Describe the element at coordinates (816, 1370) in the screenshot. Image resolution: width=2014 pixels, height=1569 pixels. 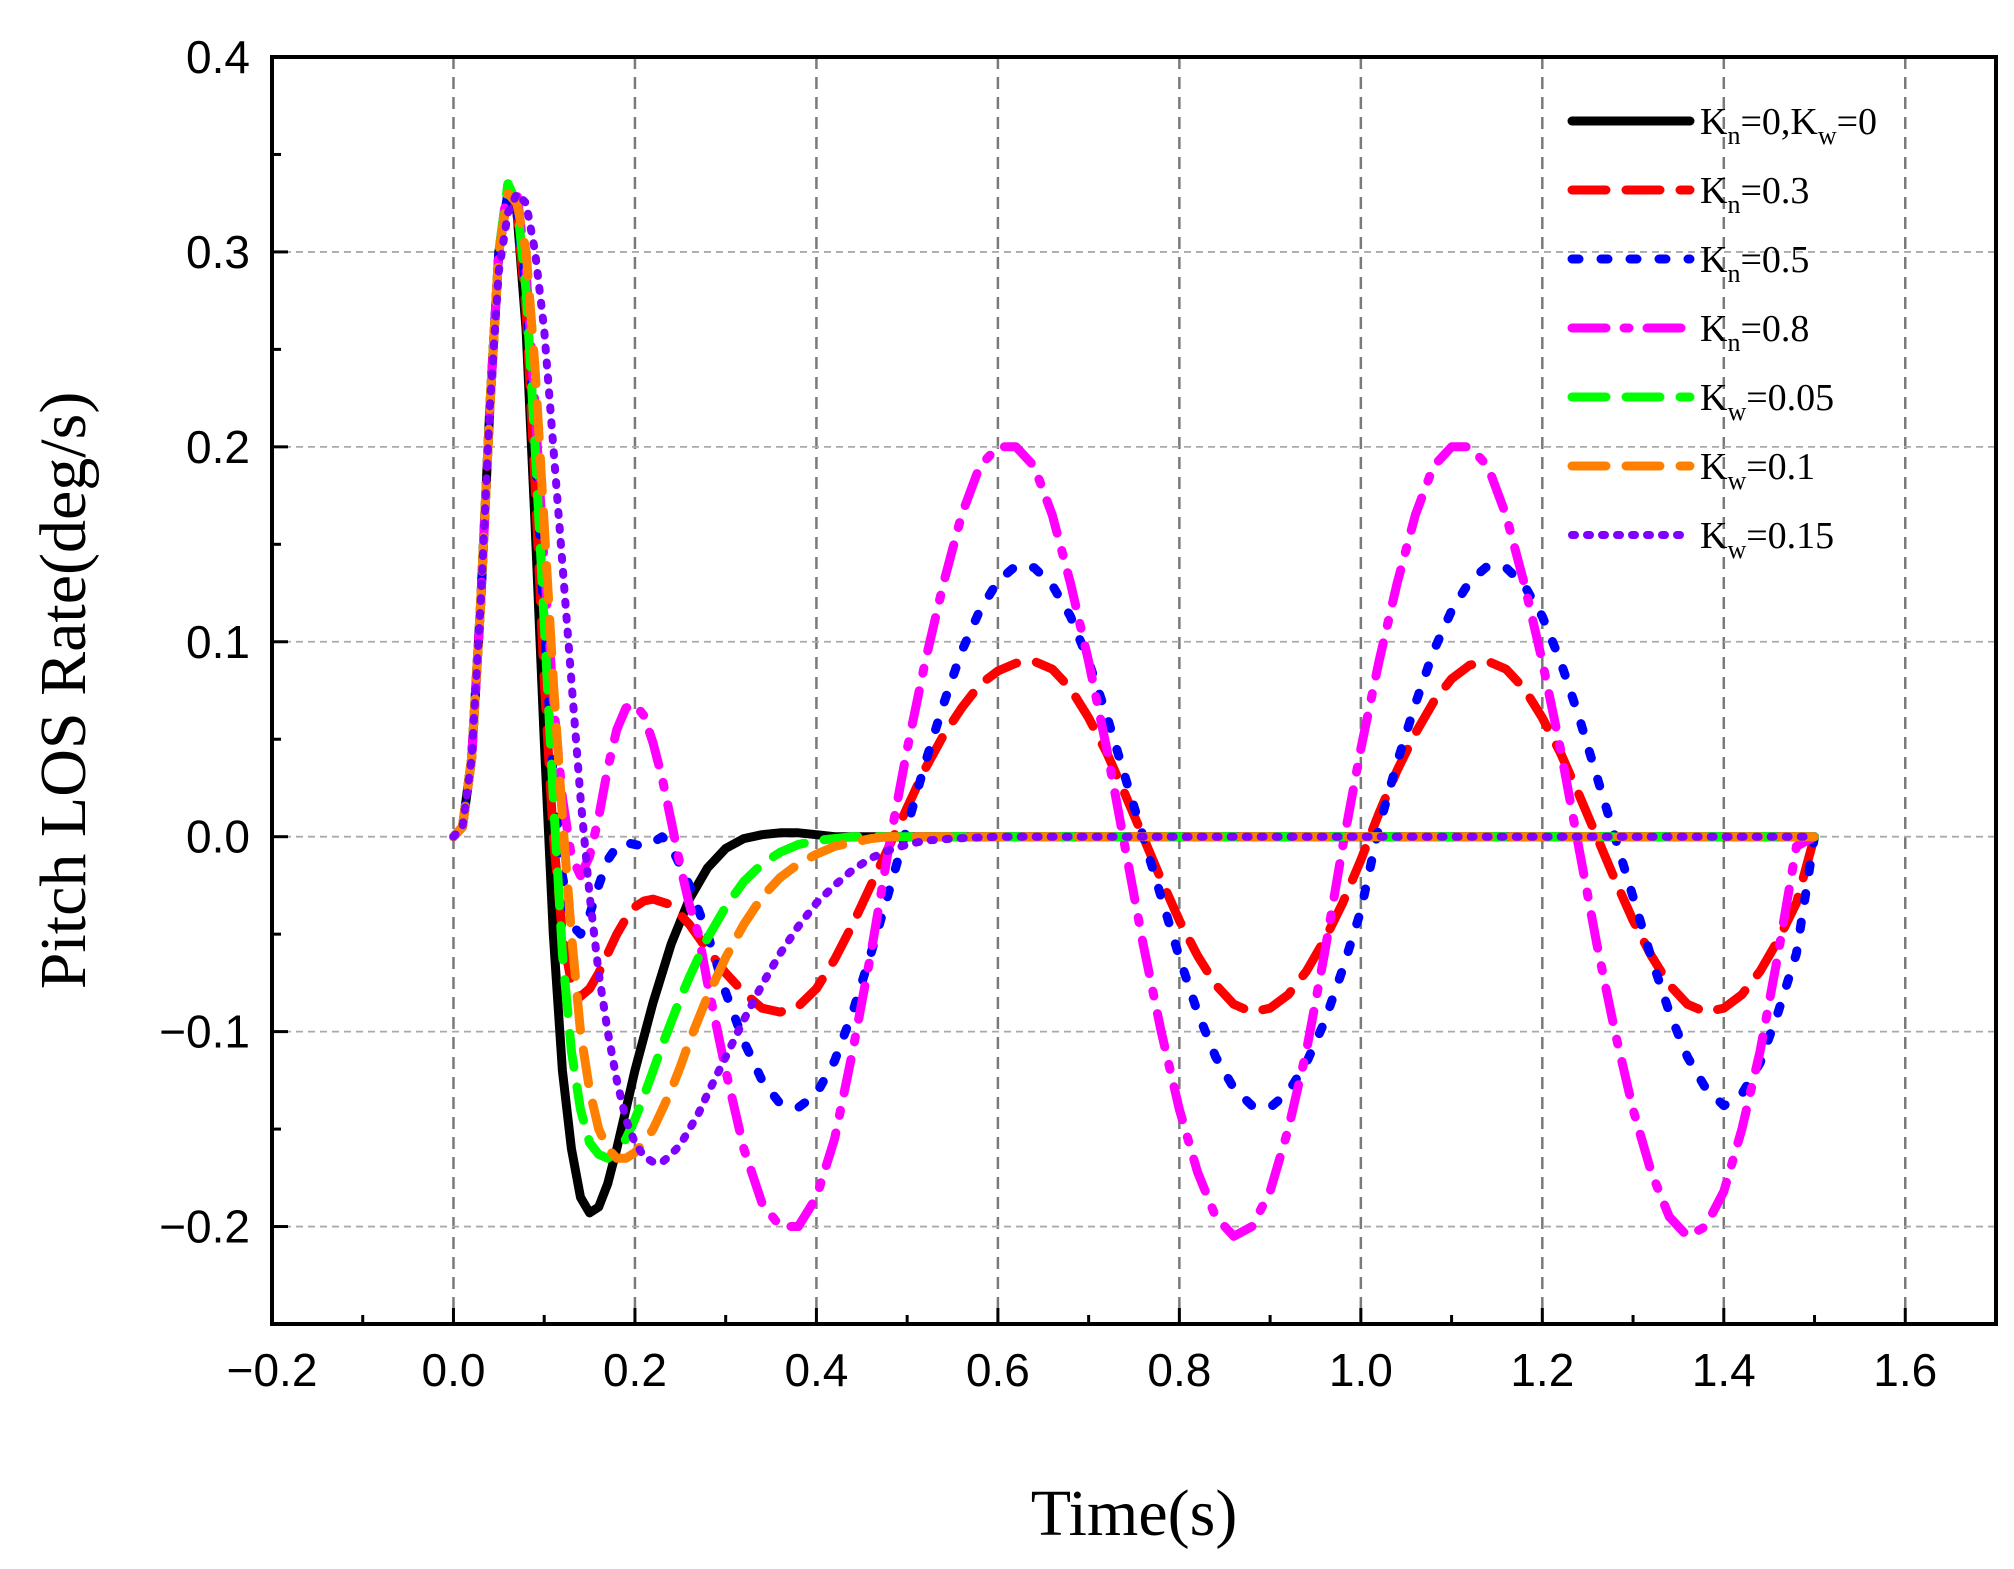
I see `x-tick-label: 0.4` at that location.